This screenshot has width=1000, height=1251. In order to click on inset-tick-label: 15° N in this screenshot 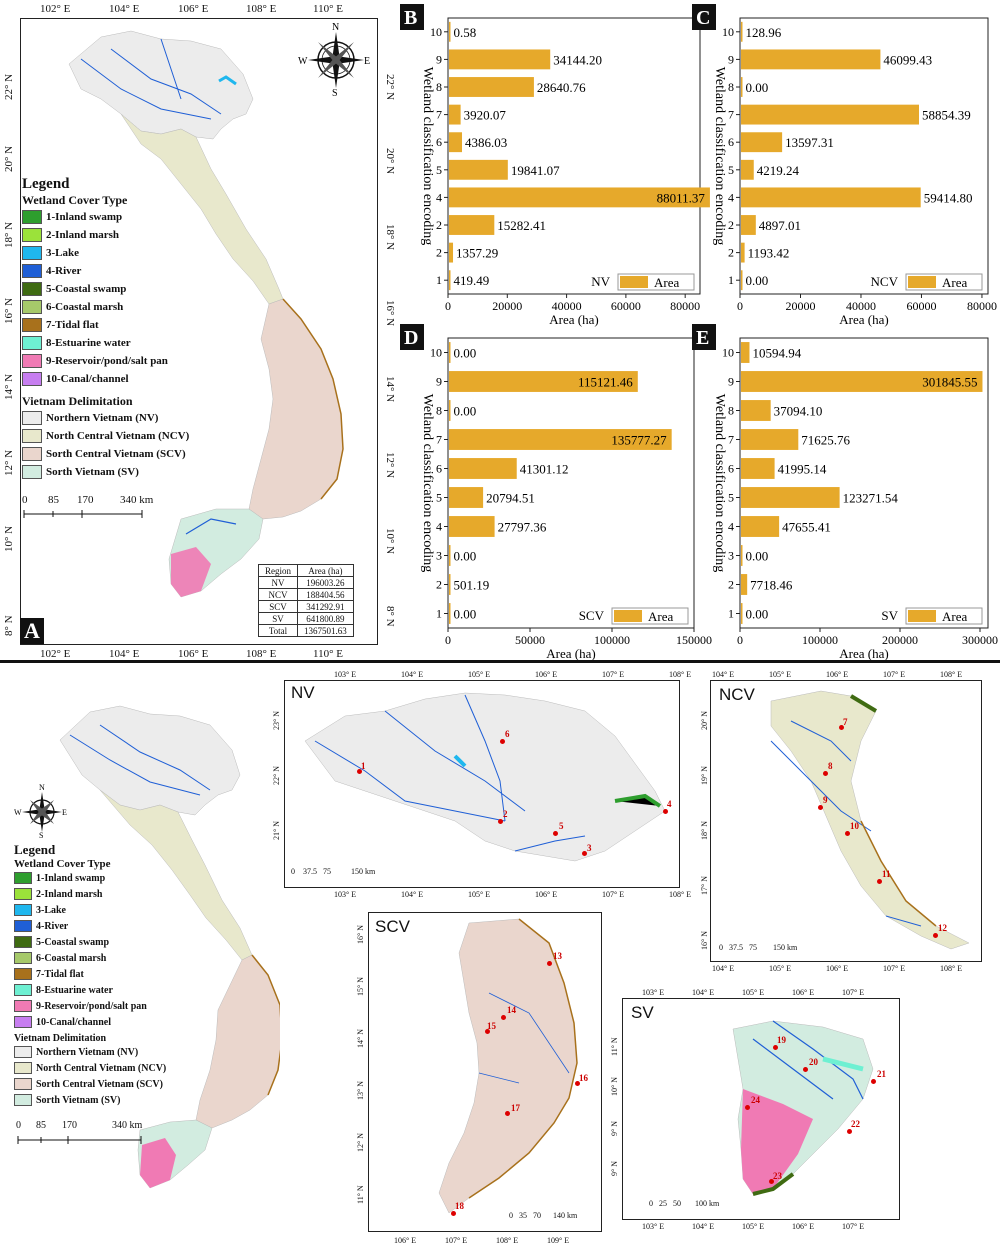, I will do `click(360, 986)`.